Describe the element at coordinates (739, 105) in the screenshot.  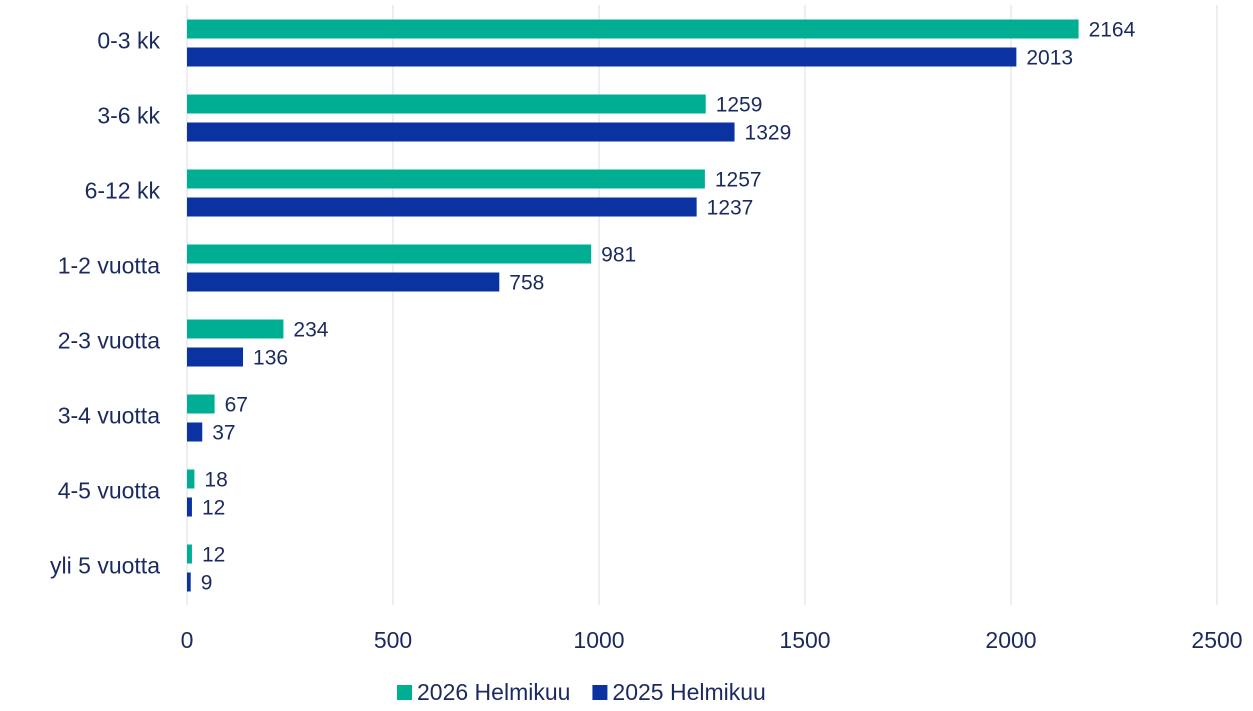
I see `value-label: 1259` at that location.